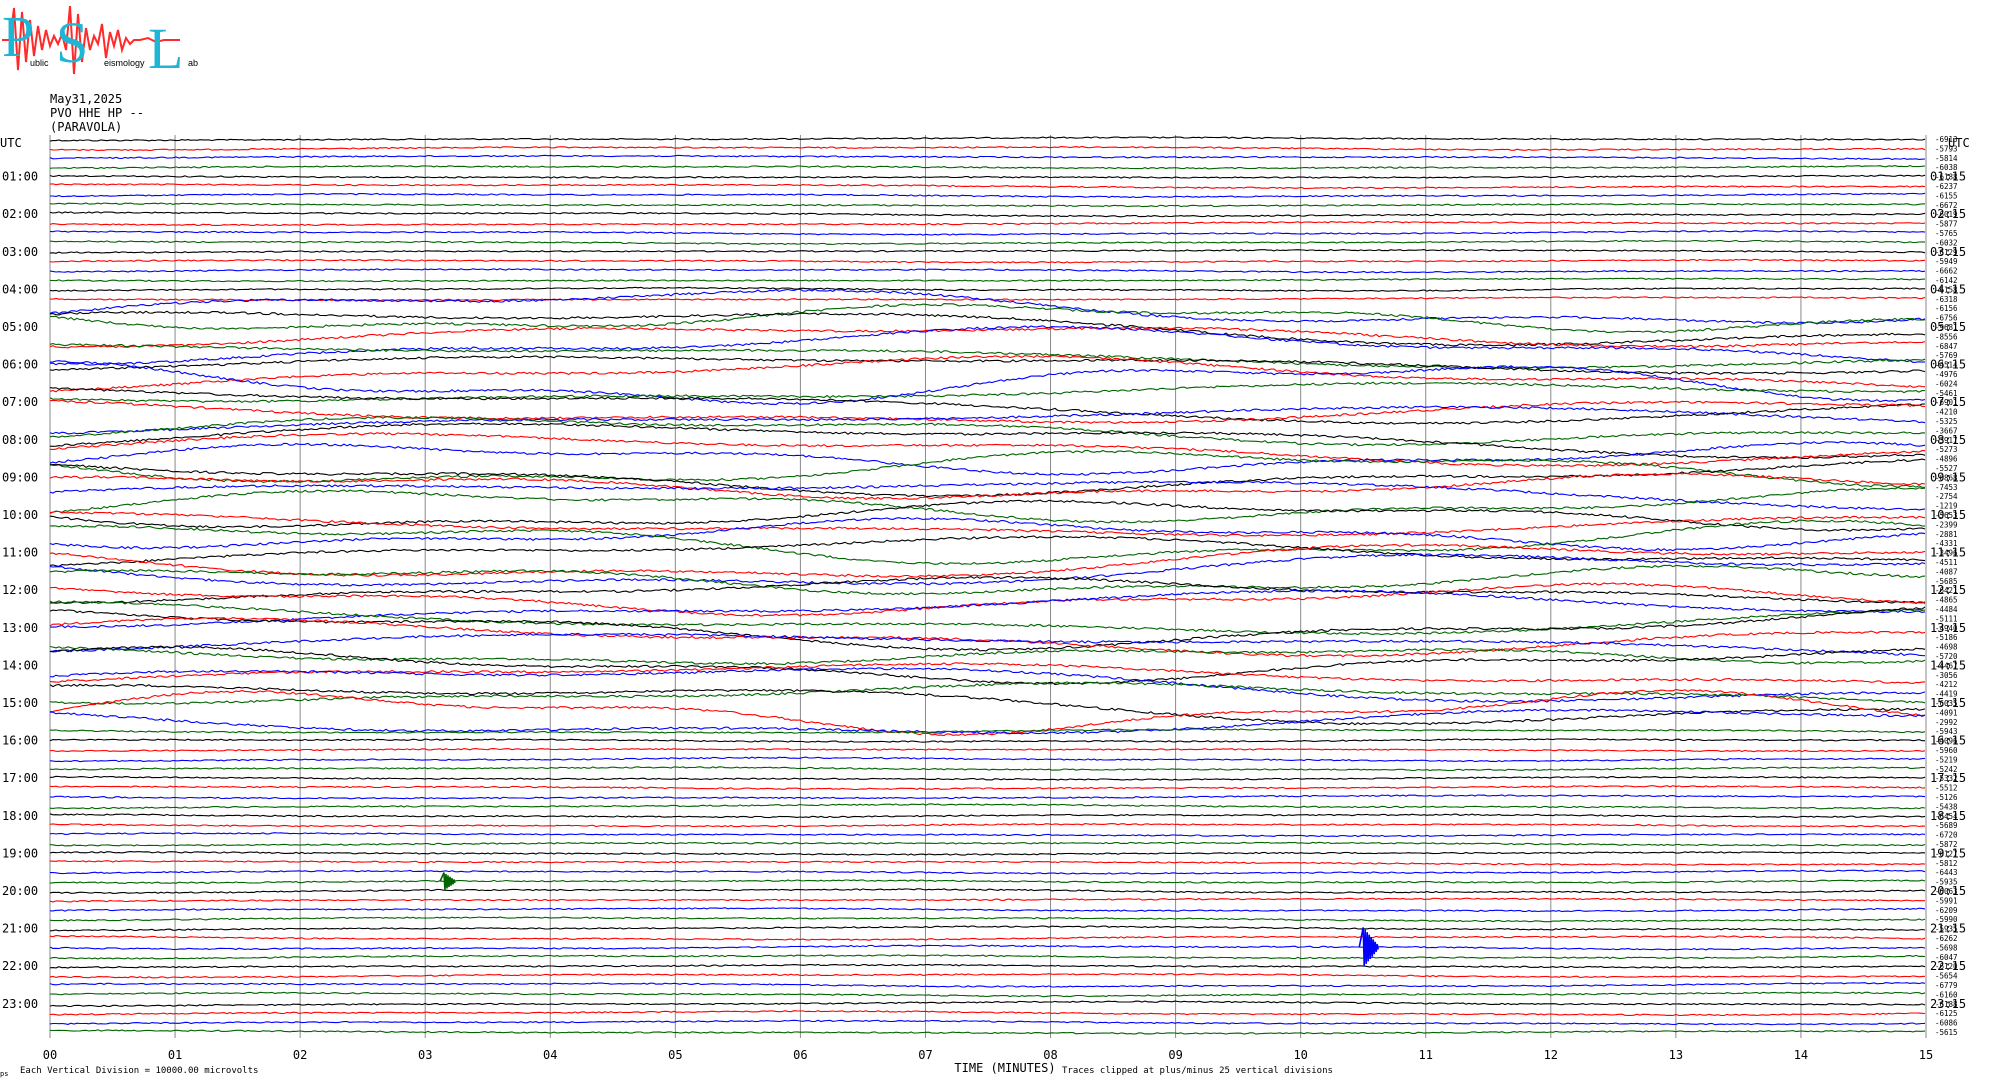 The height and width of the screenshot is (1080, 2010). What do you see at coordinates (20, 703) in the screenshot?
I see `left-hour-label: 15:00` at bounding box center [20, 703].